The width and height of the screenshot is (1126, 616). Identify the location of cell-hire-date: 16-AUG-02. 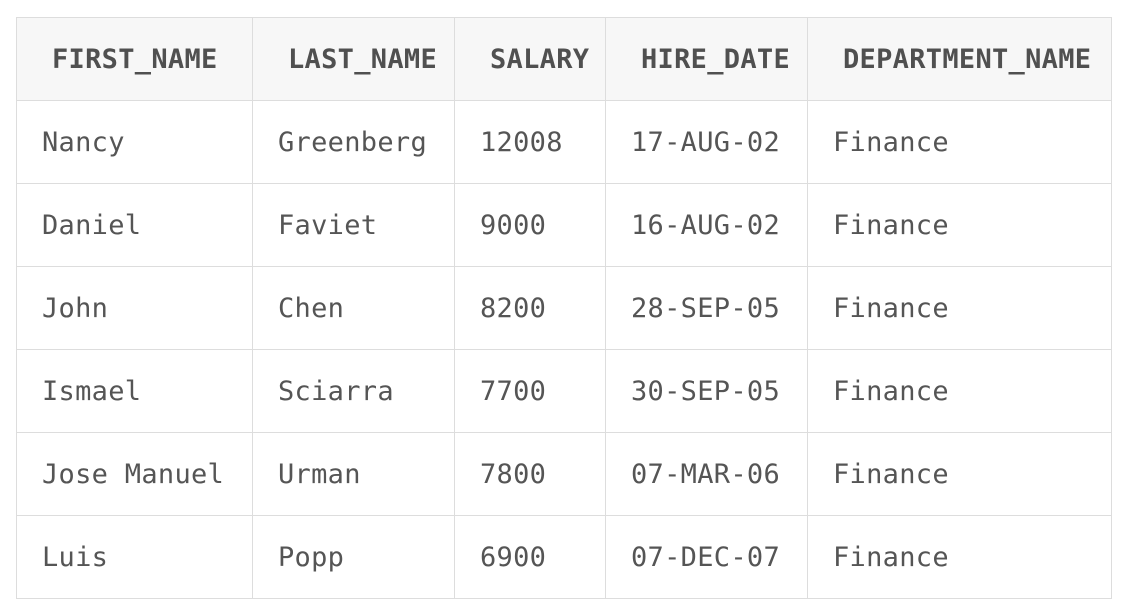
(706, 225).